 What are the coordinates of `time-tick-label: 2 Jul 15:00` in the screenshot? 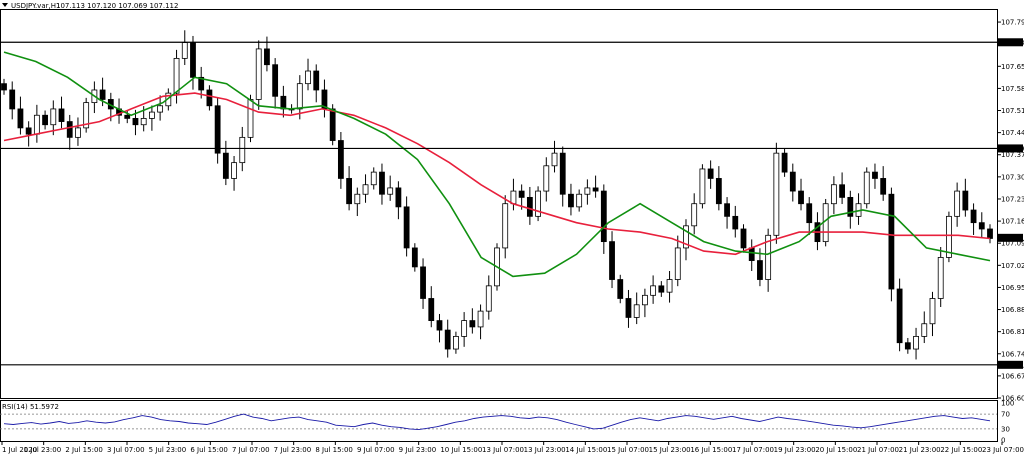 It's located at (84, 450).